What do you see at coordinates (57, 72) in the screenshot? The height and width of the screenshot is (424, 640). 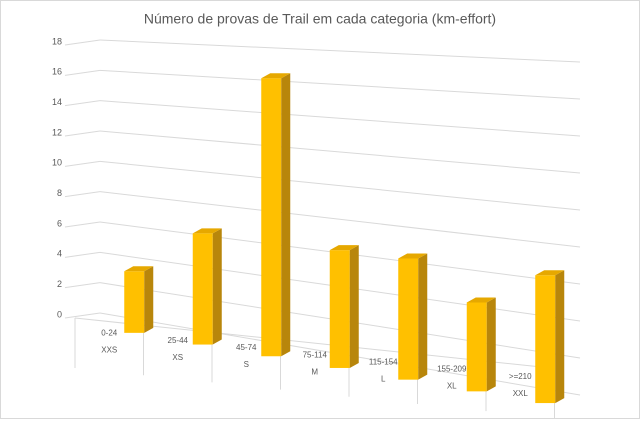 I see `y-tick-label: 16` at bounding box center [57, 72].